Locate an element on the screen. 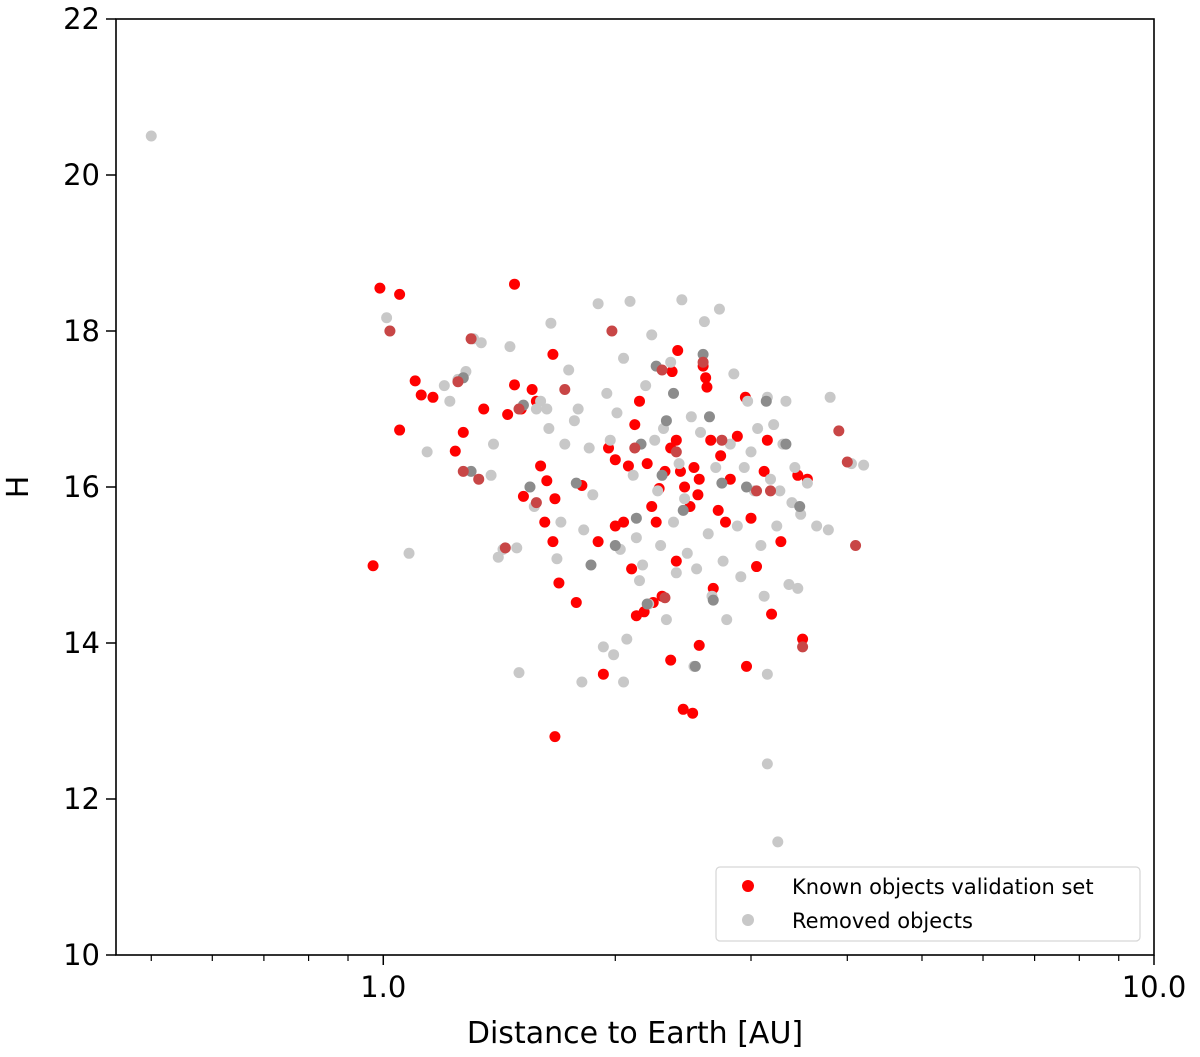 Image resolution: width=1200 pixels, height=1057 pixels. y-tick-label: 20 is located at coordinates (81, 175).